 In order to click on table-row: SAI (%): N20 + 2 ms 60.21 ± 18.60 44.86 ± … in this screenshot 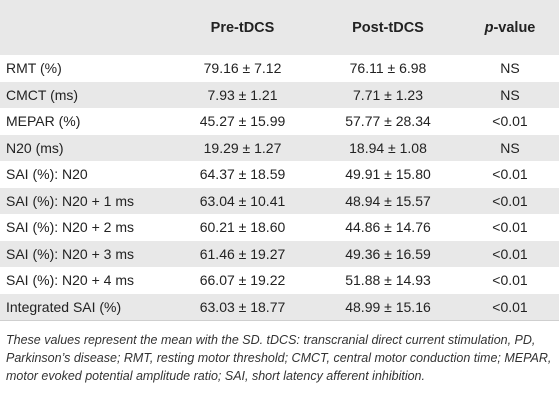, I will do `click(279, 227)`.